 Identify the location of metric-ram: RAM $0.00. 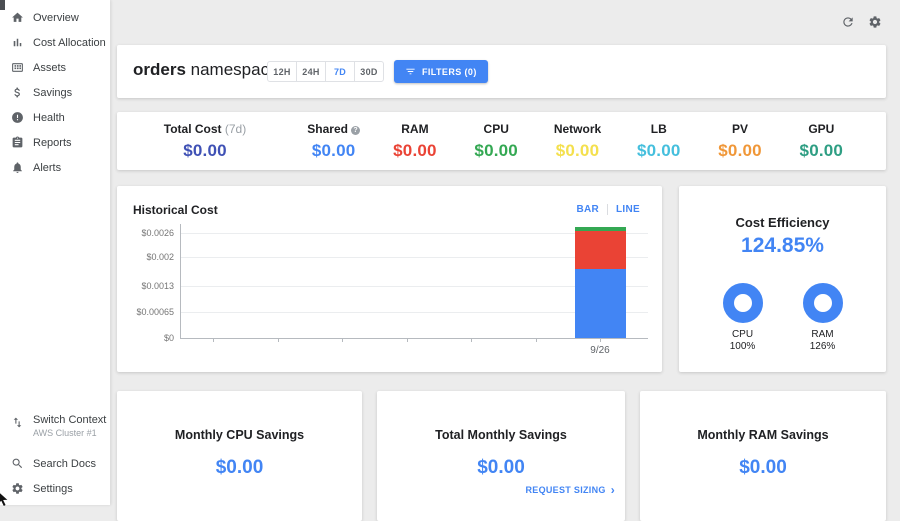
(414, 141).